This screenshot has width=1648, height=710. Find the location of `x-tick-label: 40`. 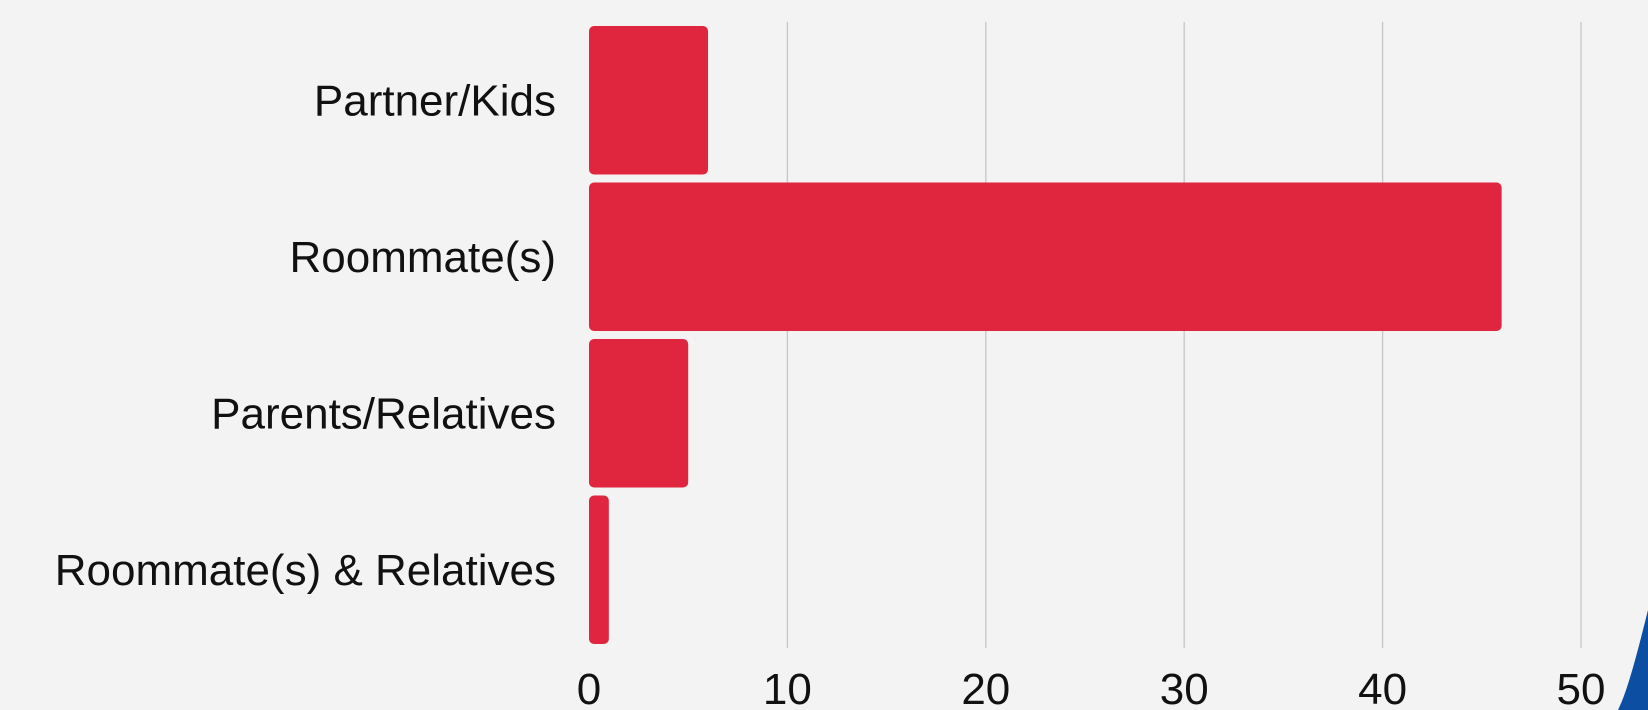

x-tick-label: 40 is located at coordinates (1382, 687).